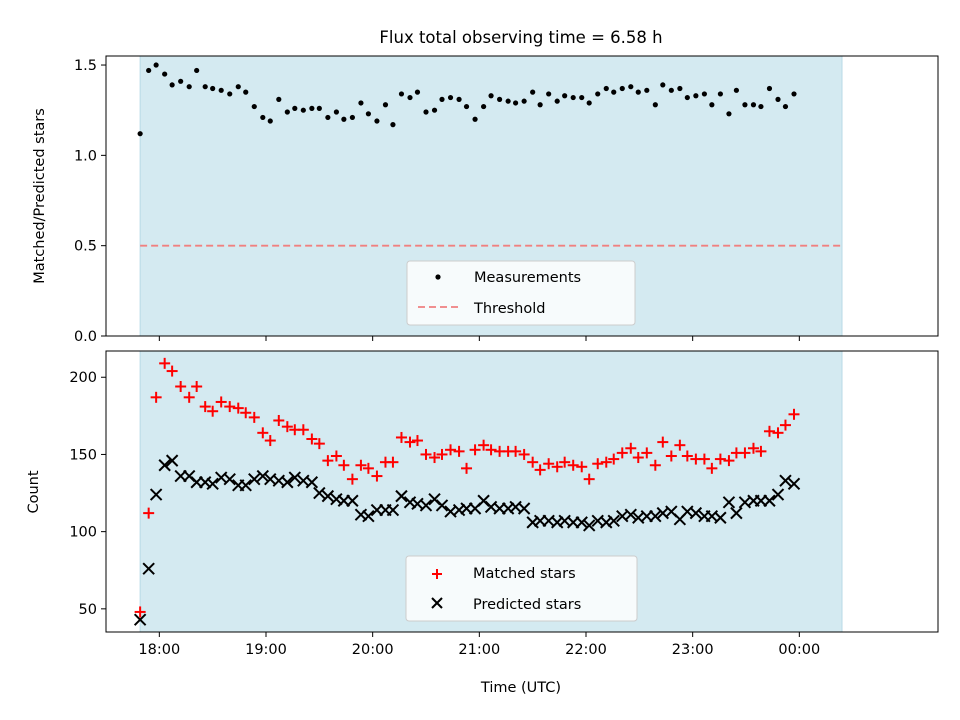  Describe the element at coordinates (159, 650) in the screenshot. I see `x-tick-label: 18:00` at that location.